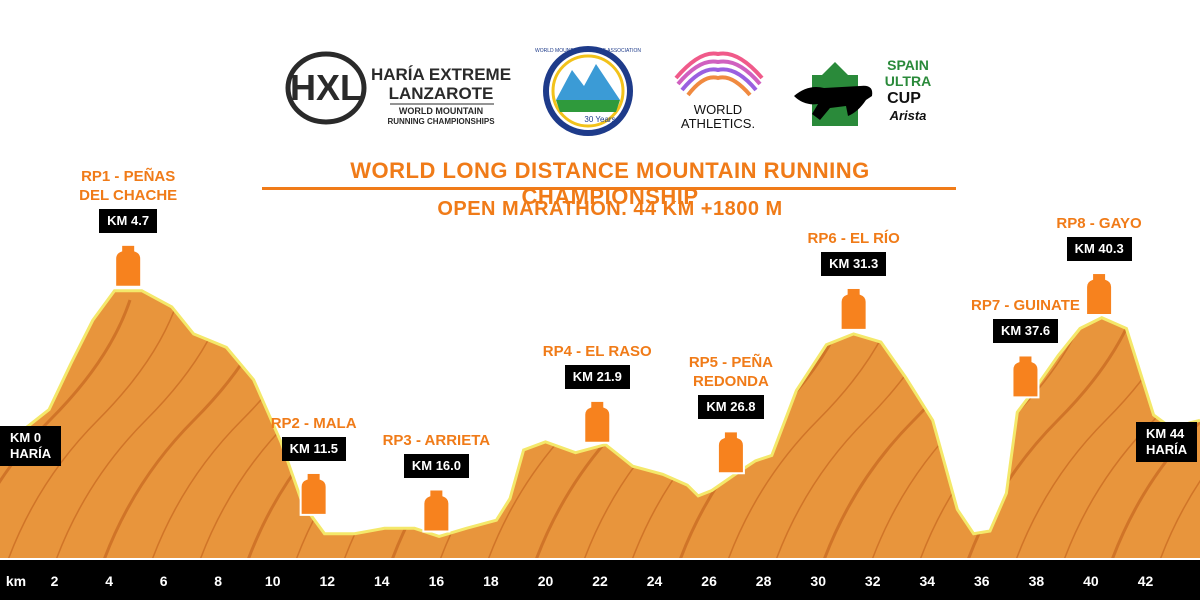 This screenshot has width=1200, height=600. What do you see at coordinates (904, 98) in the screenshot?
I see `suc-line3: CUP` at bounding box center [904, 98].